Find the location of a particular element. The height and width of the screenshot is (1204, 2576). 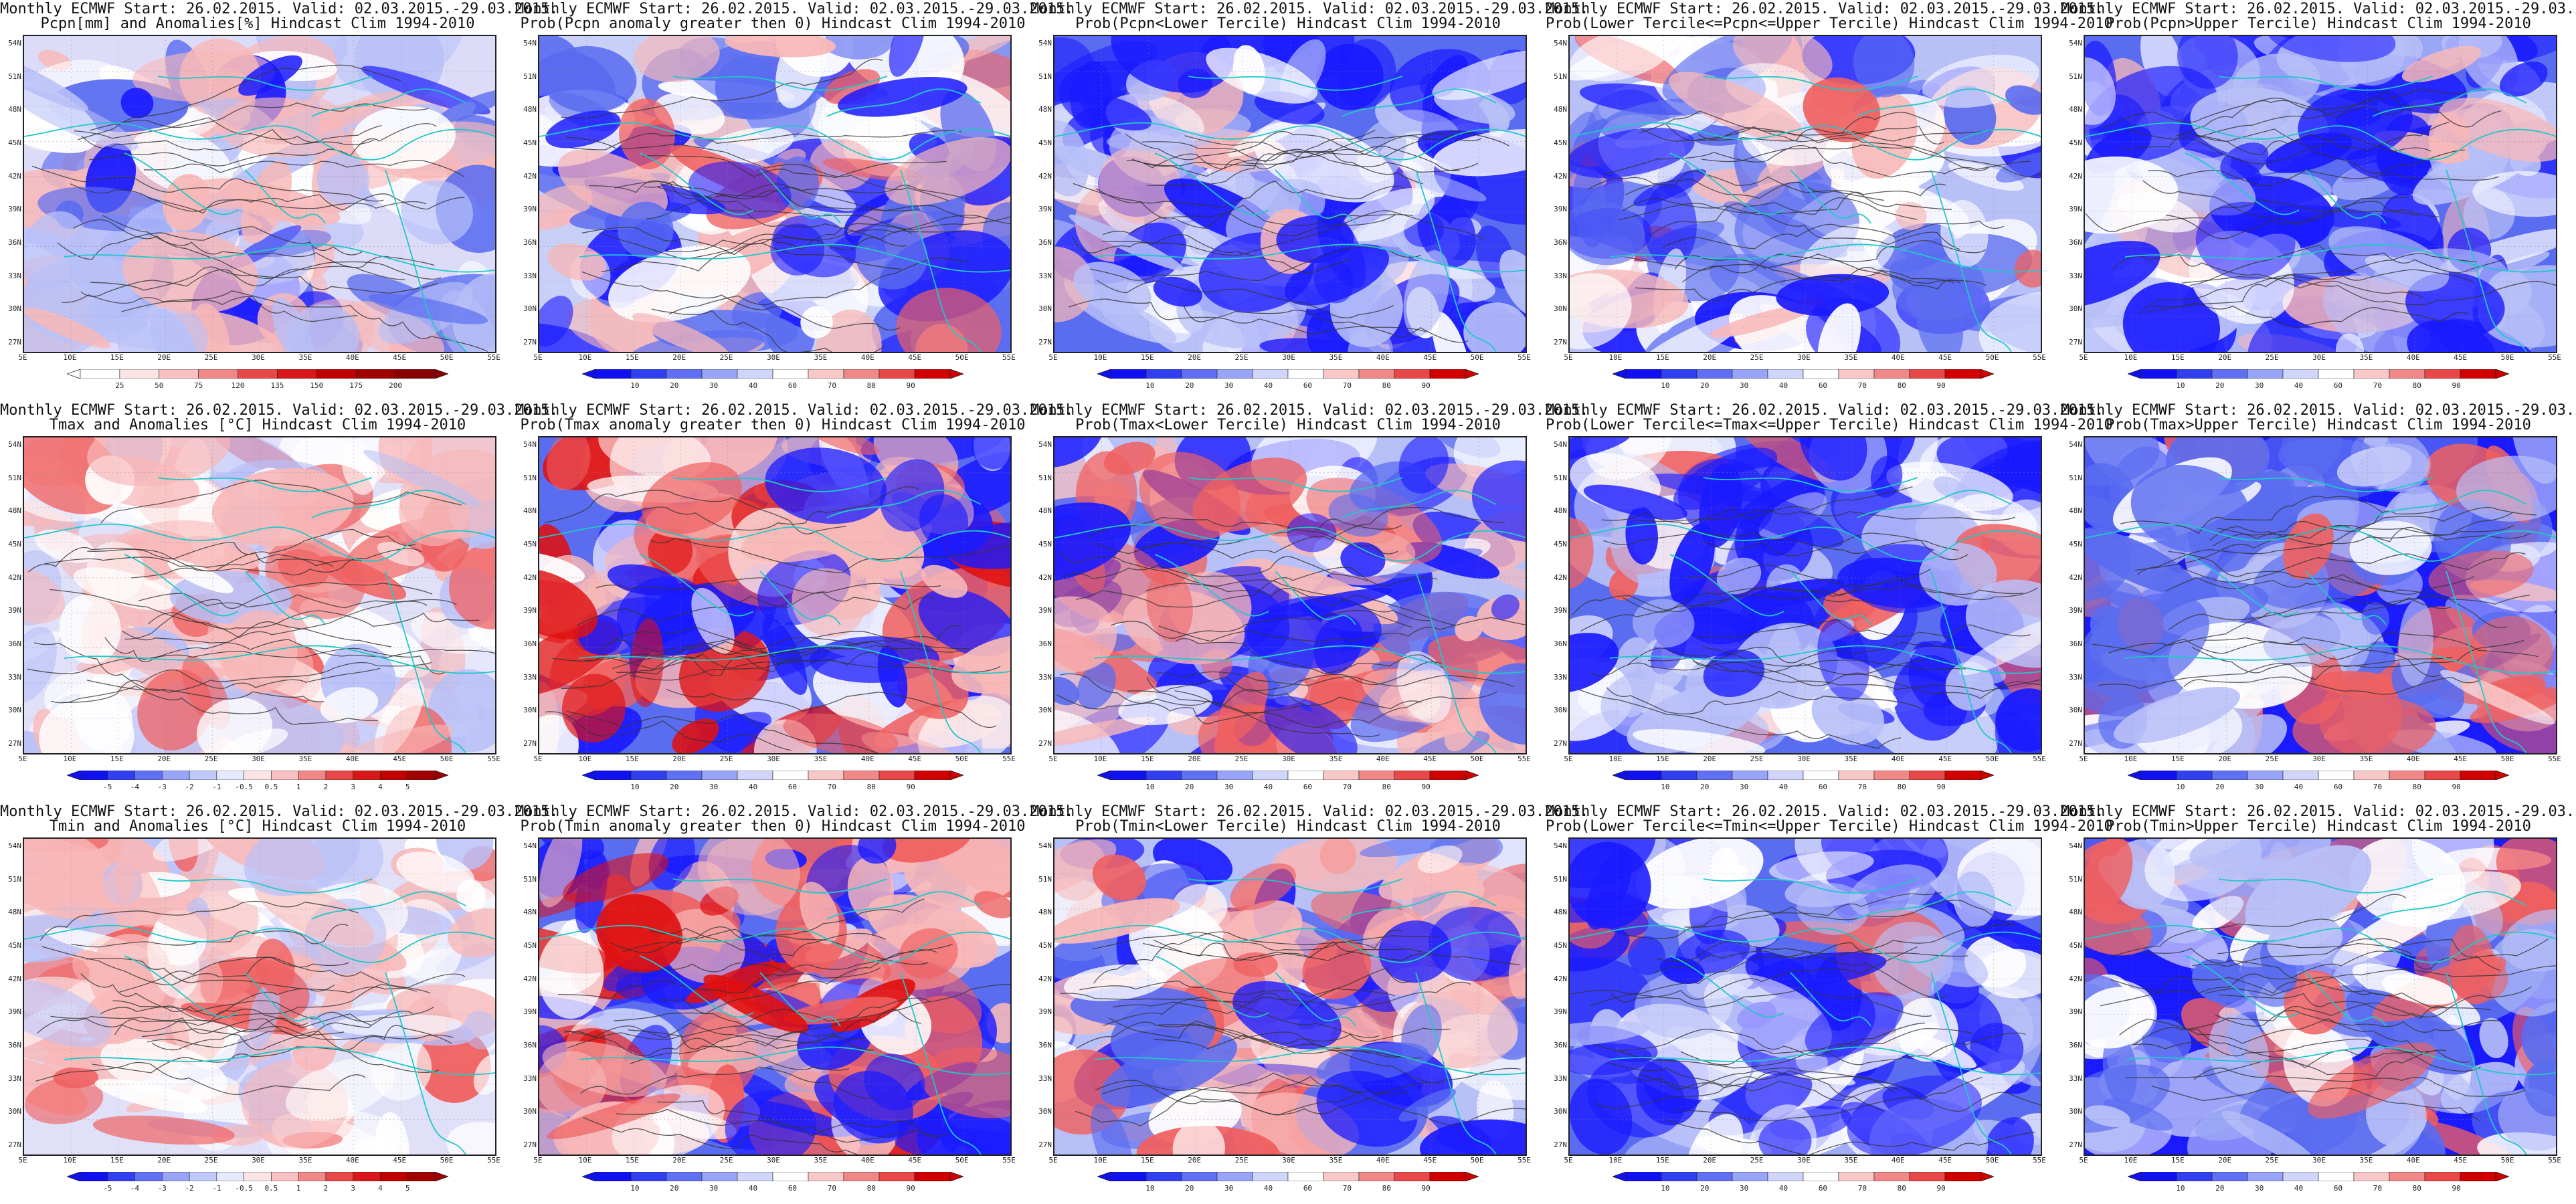

longitude-tick-label: 35E is located at coordinates (305, 759).